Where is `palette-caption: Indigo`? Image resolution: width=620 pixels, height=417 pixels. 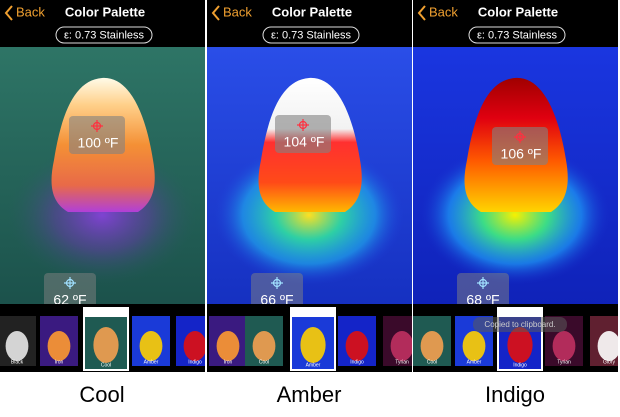 palette-caption: Indigo is located at coordinates (515, 394).